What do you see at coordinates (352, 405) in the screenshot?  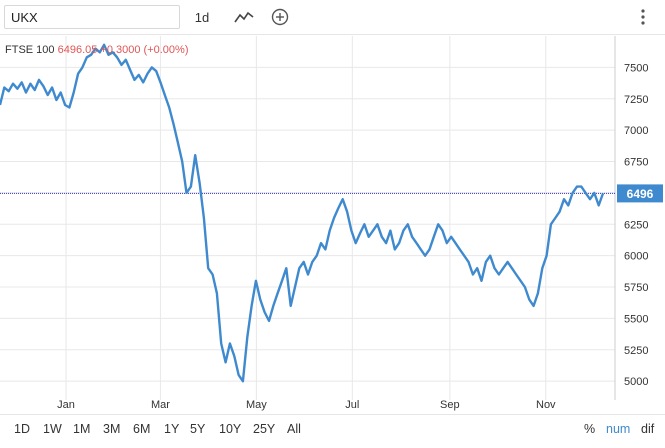 I see `x-tick-label: Jul` at bounding box center [352, 405].